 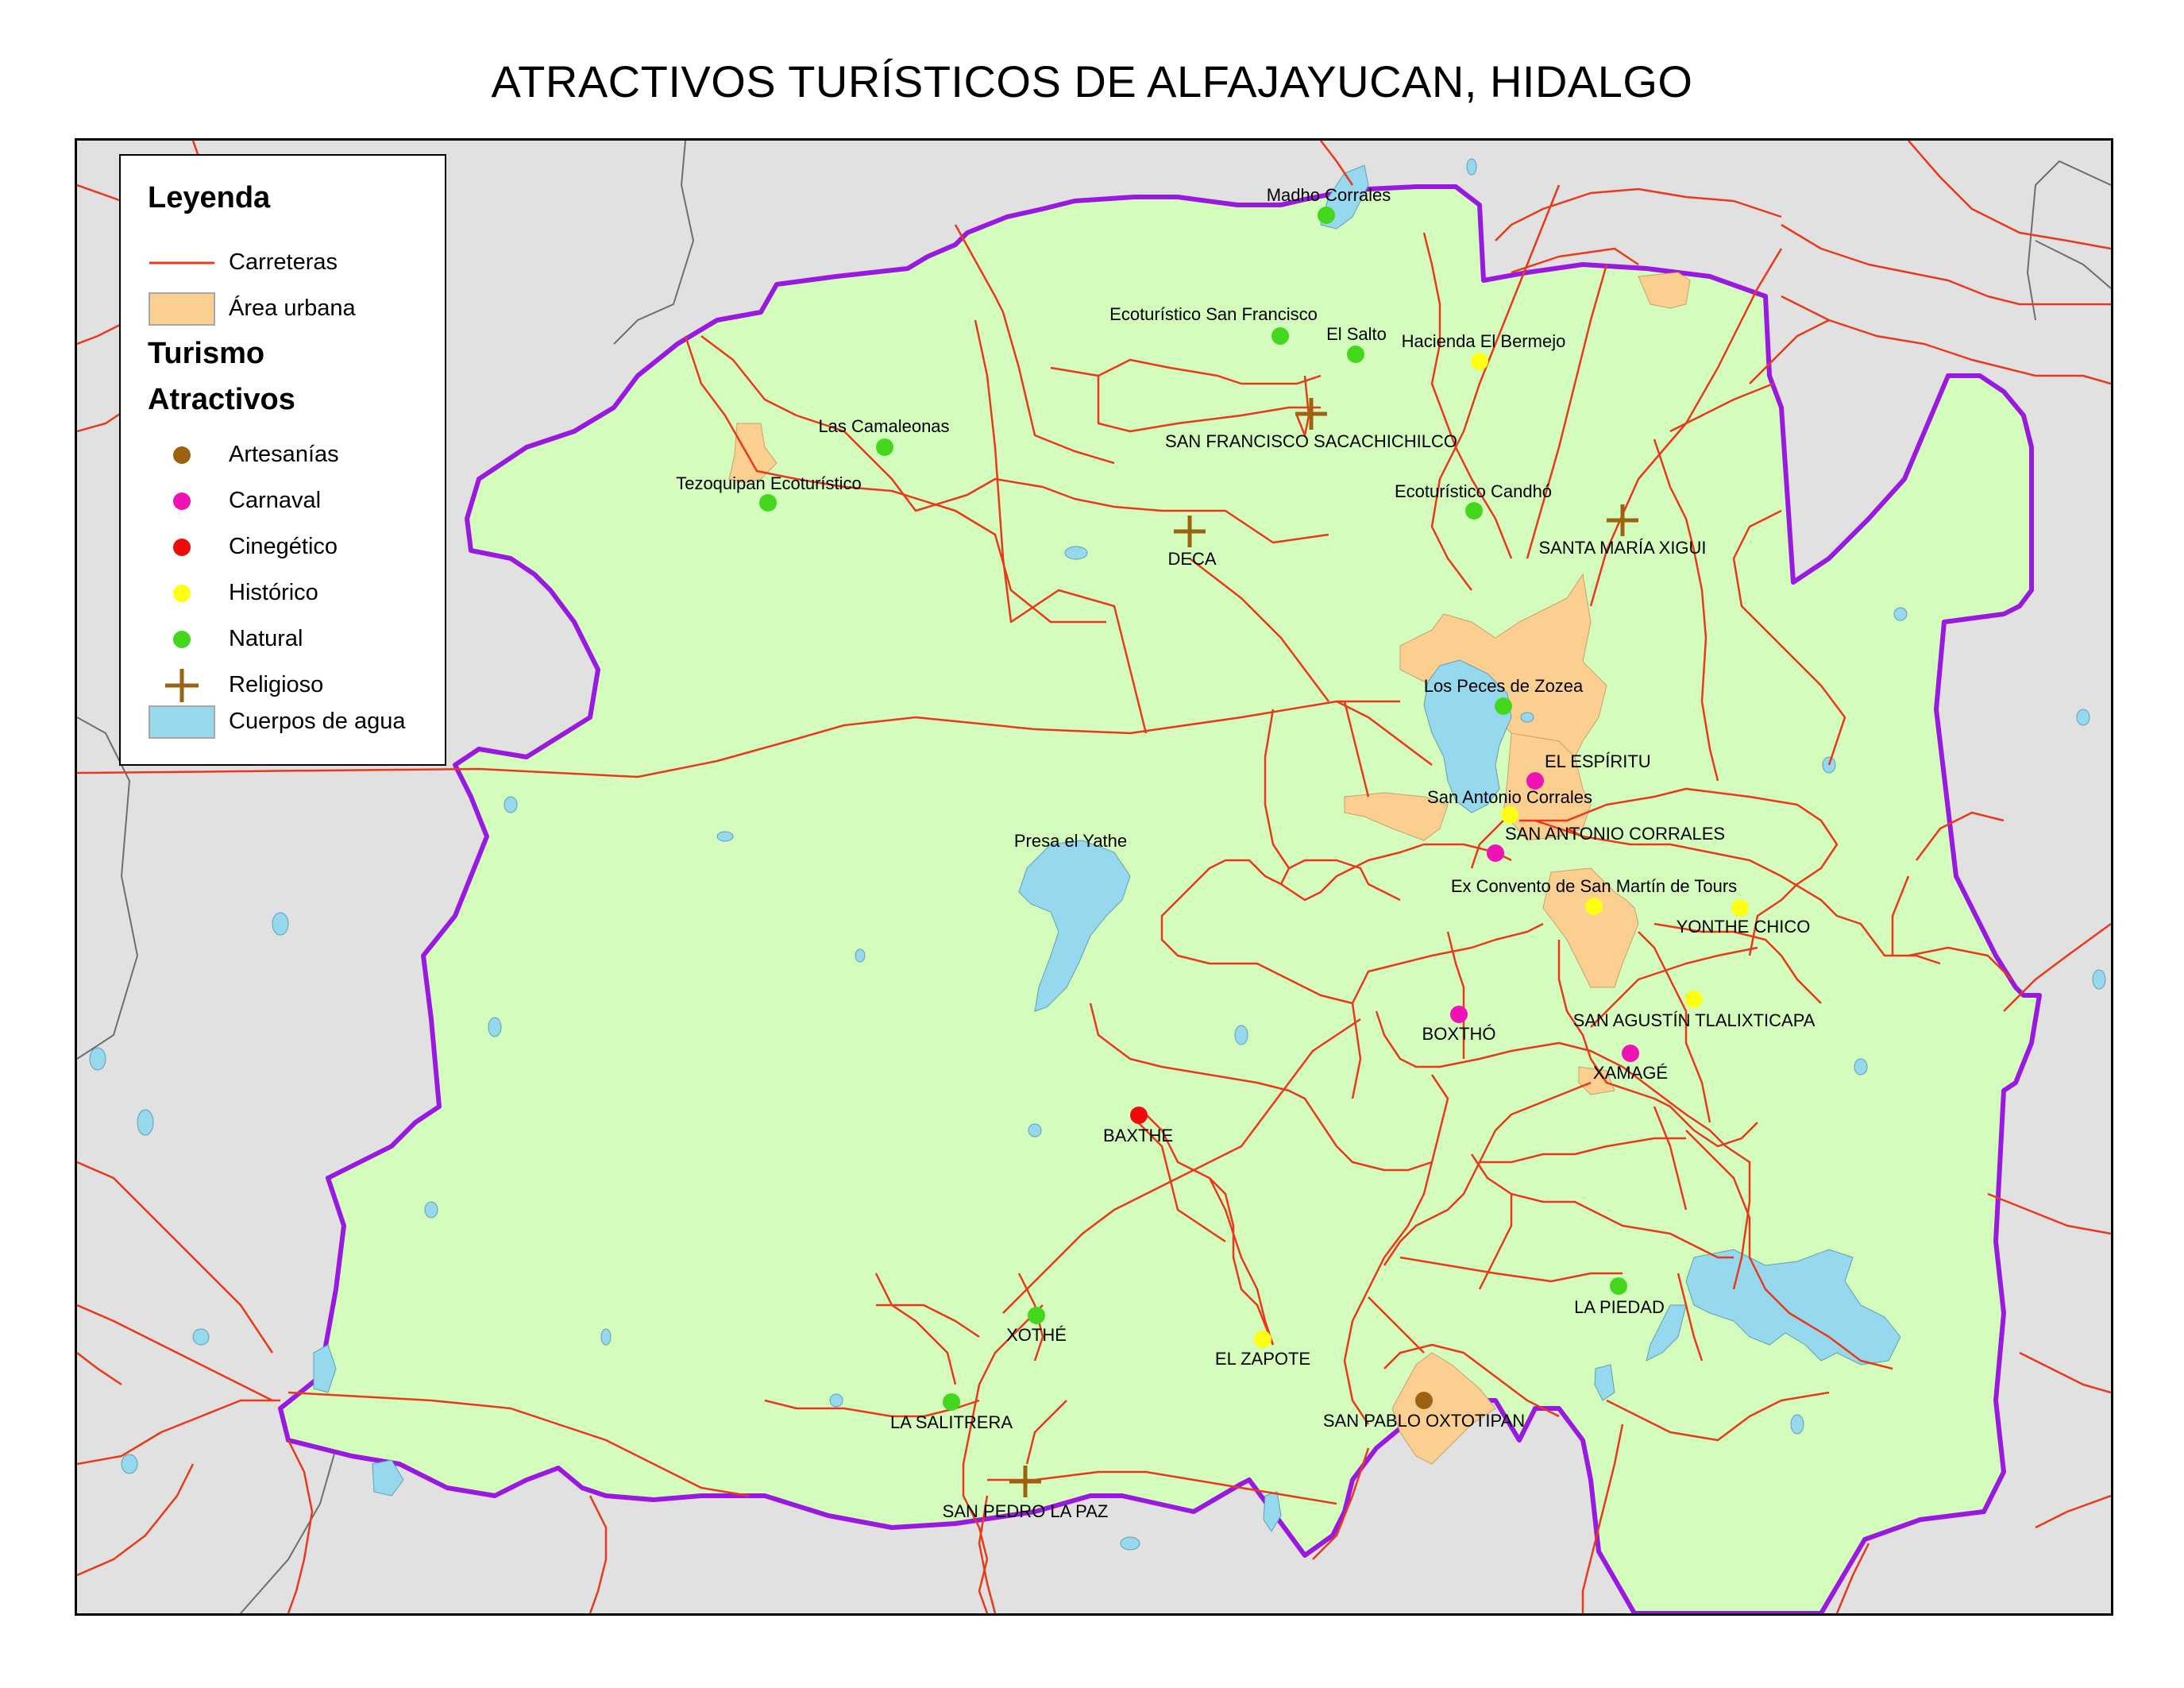 I want to click on attraction-label: Madho Corrales, so click(x=1329, y=195).